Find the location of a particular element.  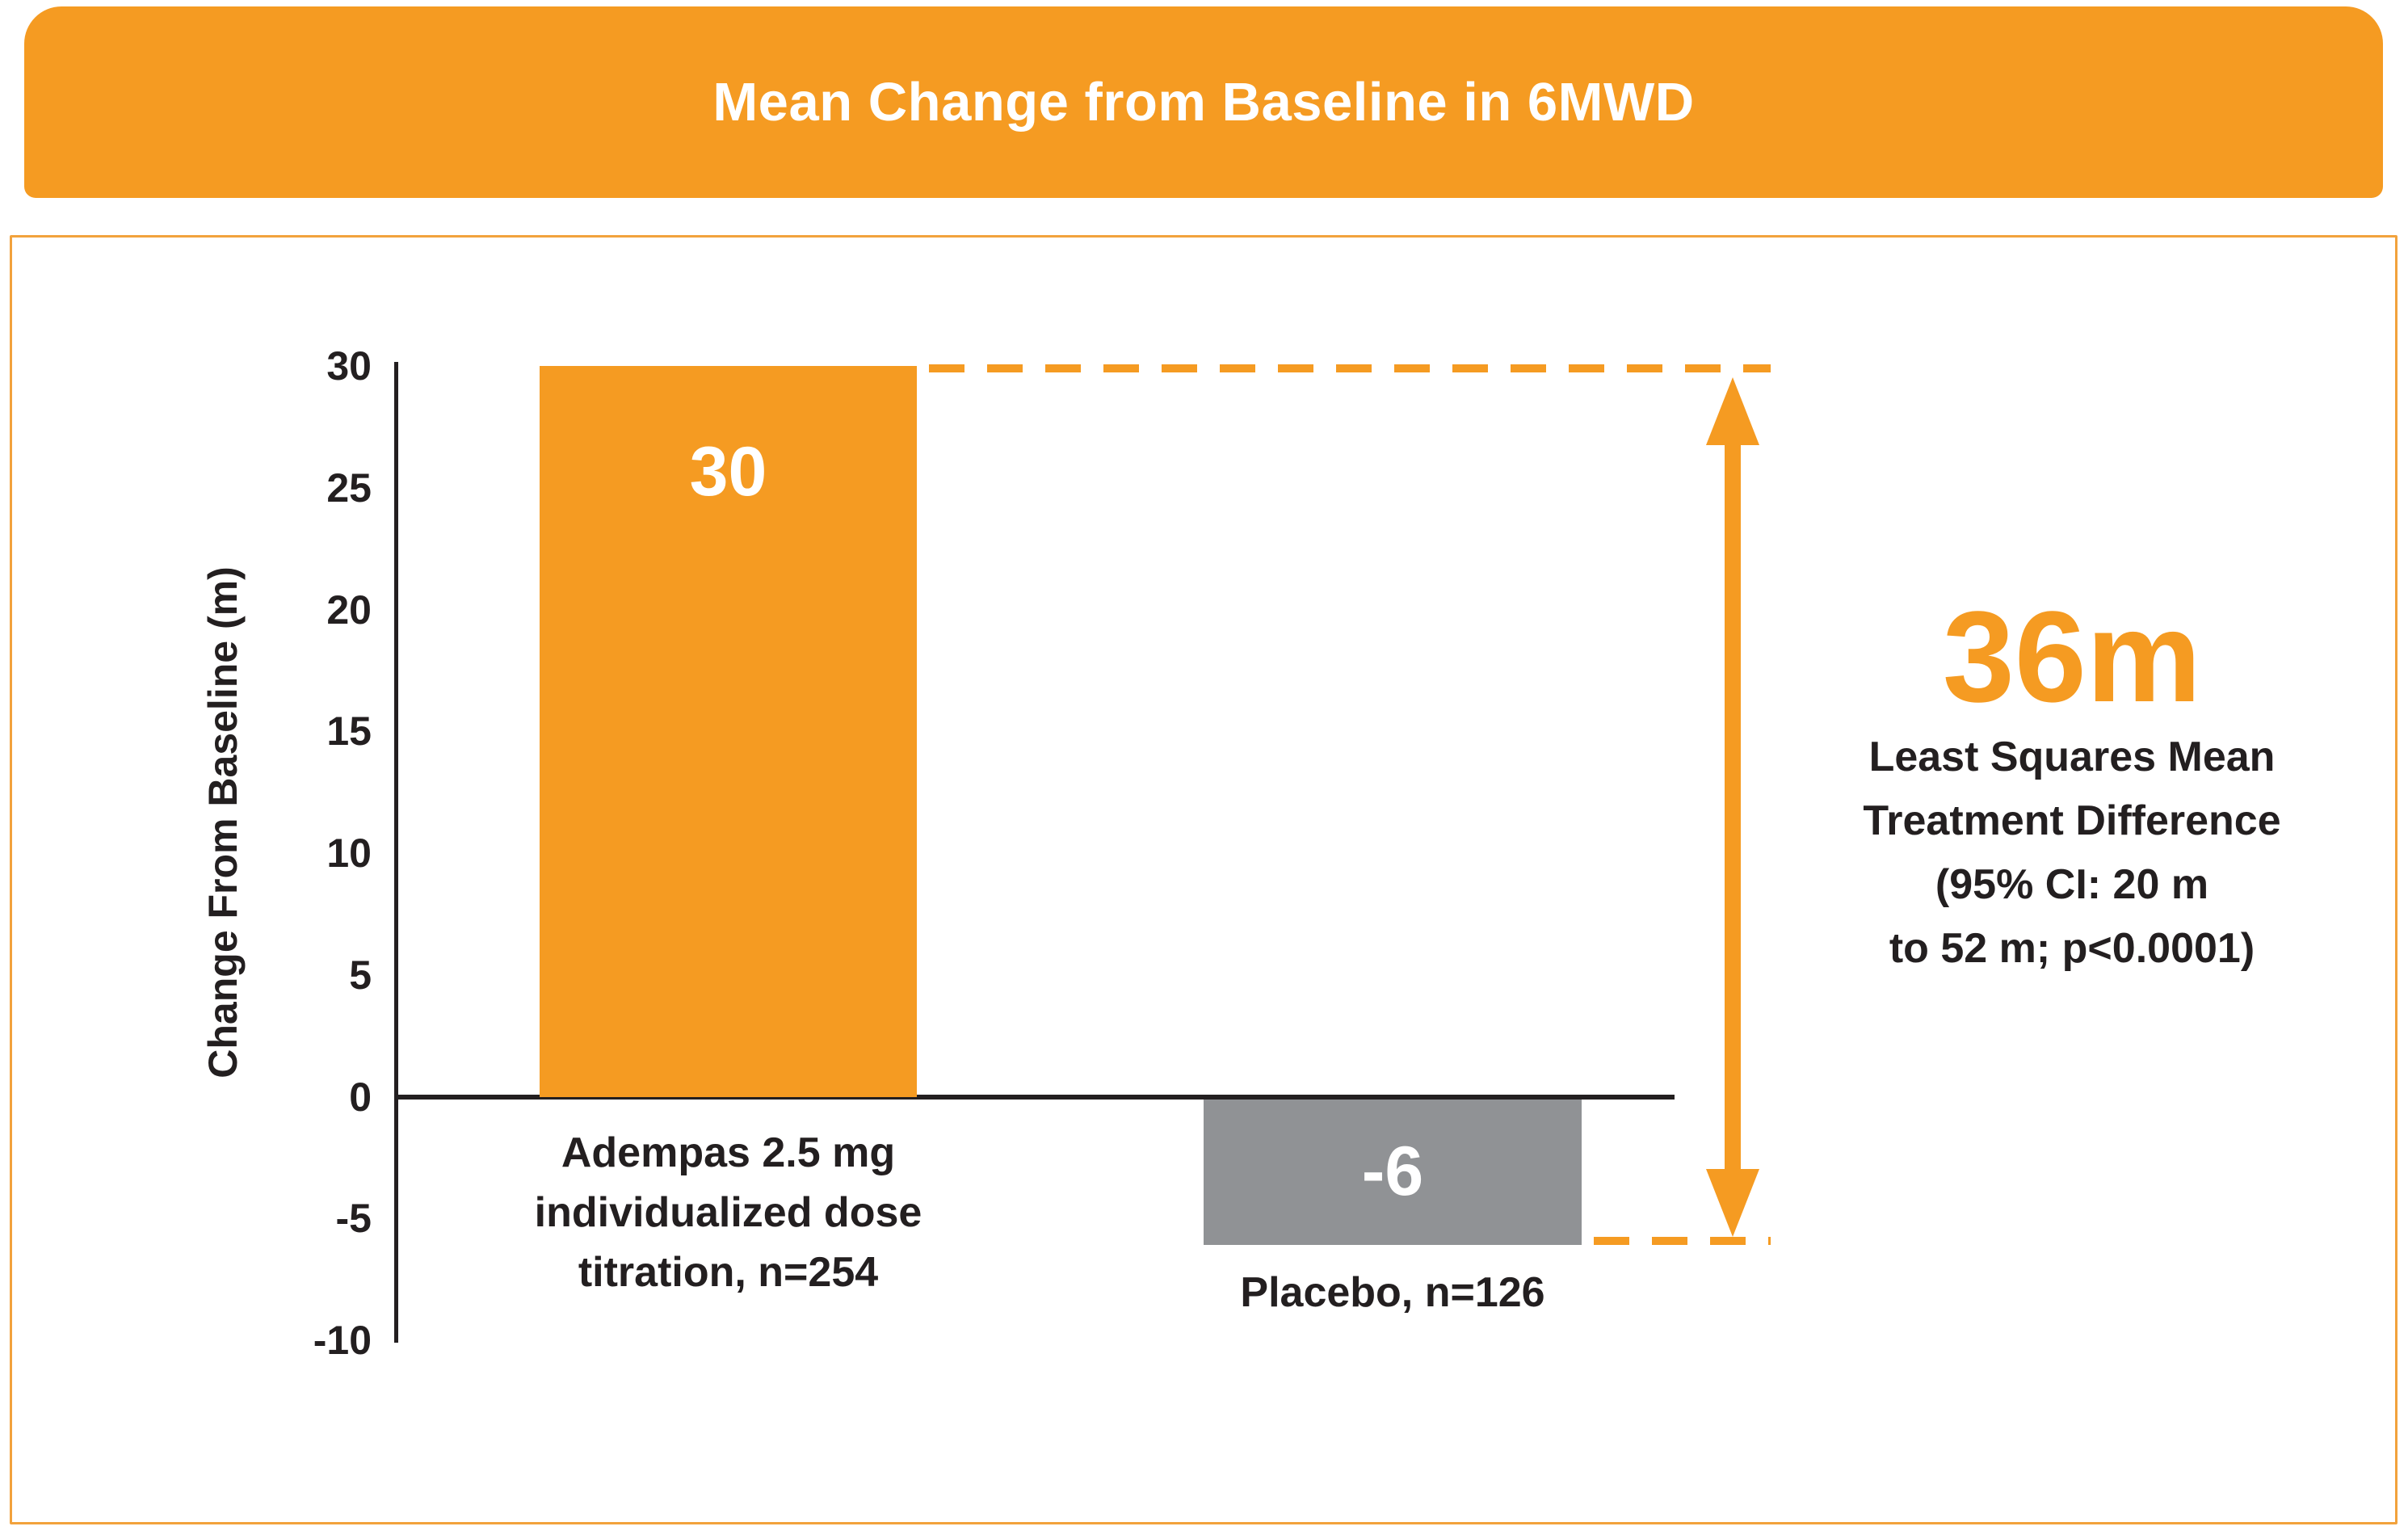

category-label-line: Placebo, n=126 is located at coordinates (1392, 1293).